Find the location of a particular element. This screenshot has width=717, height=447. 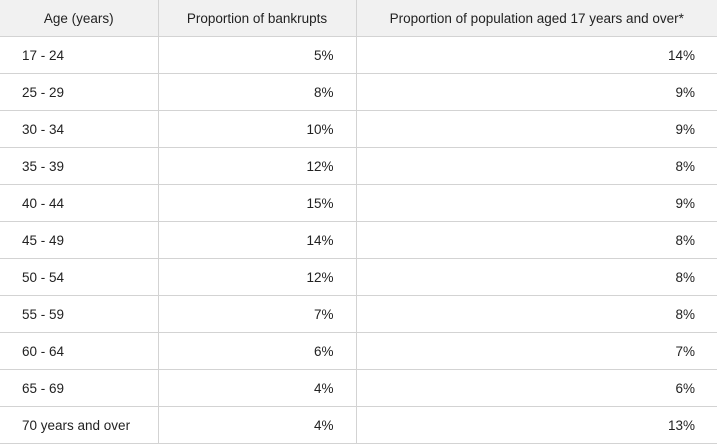

cell-age: 35 - 39 is located at coordinates (79, 166).